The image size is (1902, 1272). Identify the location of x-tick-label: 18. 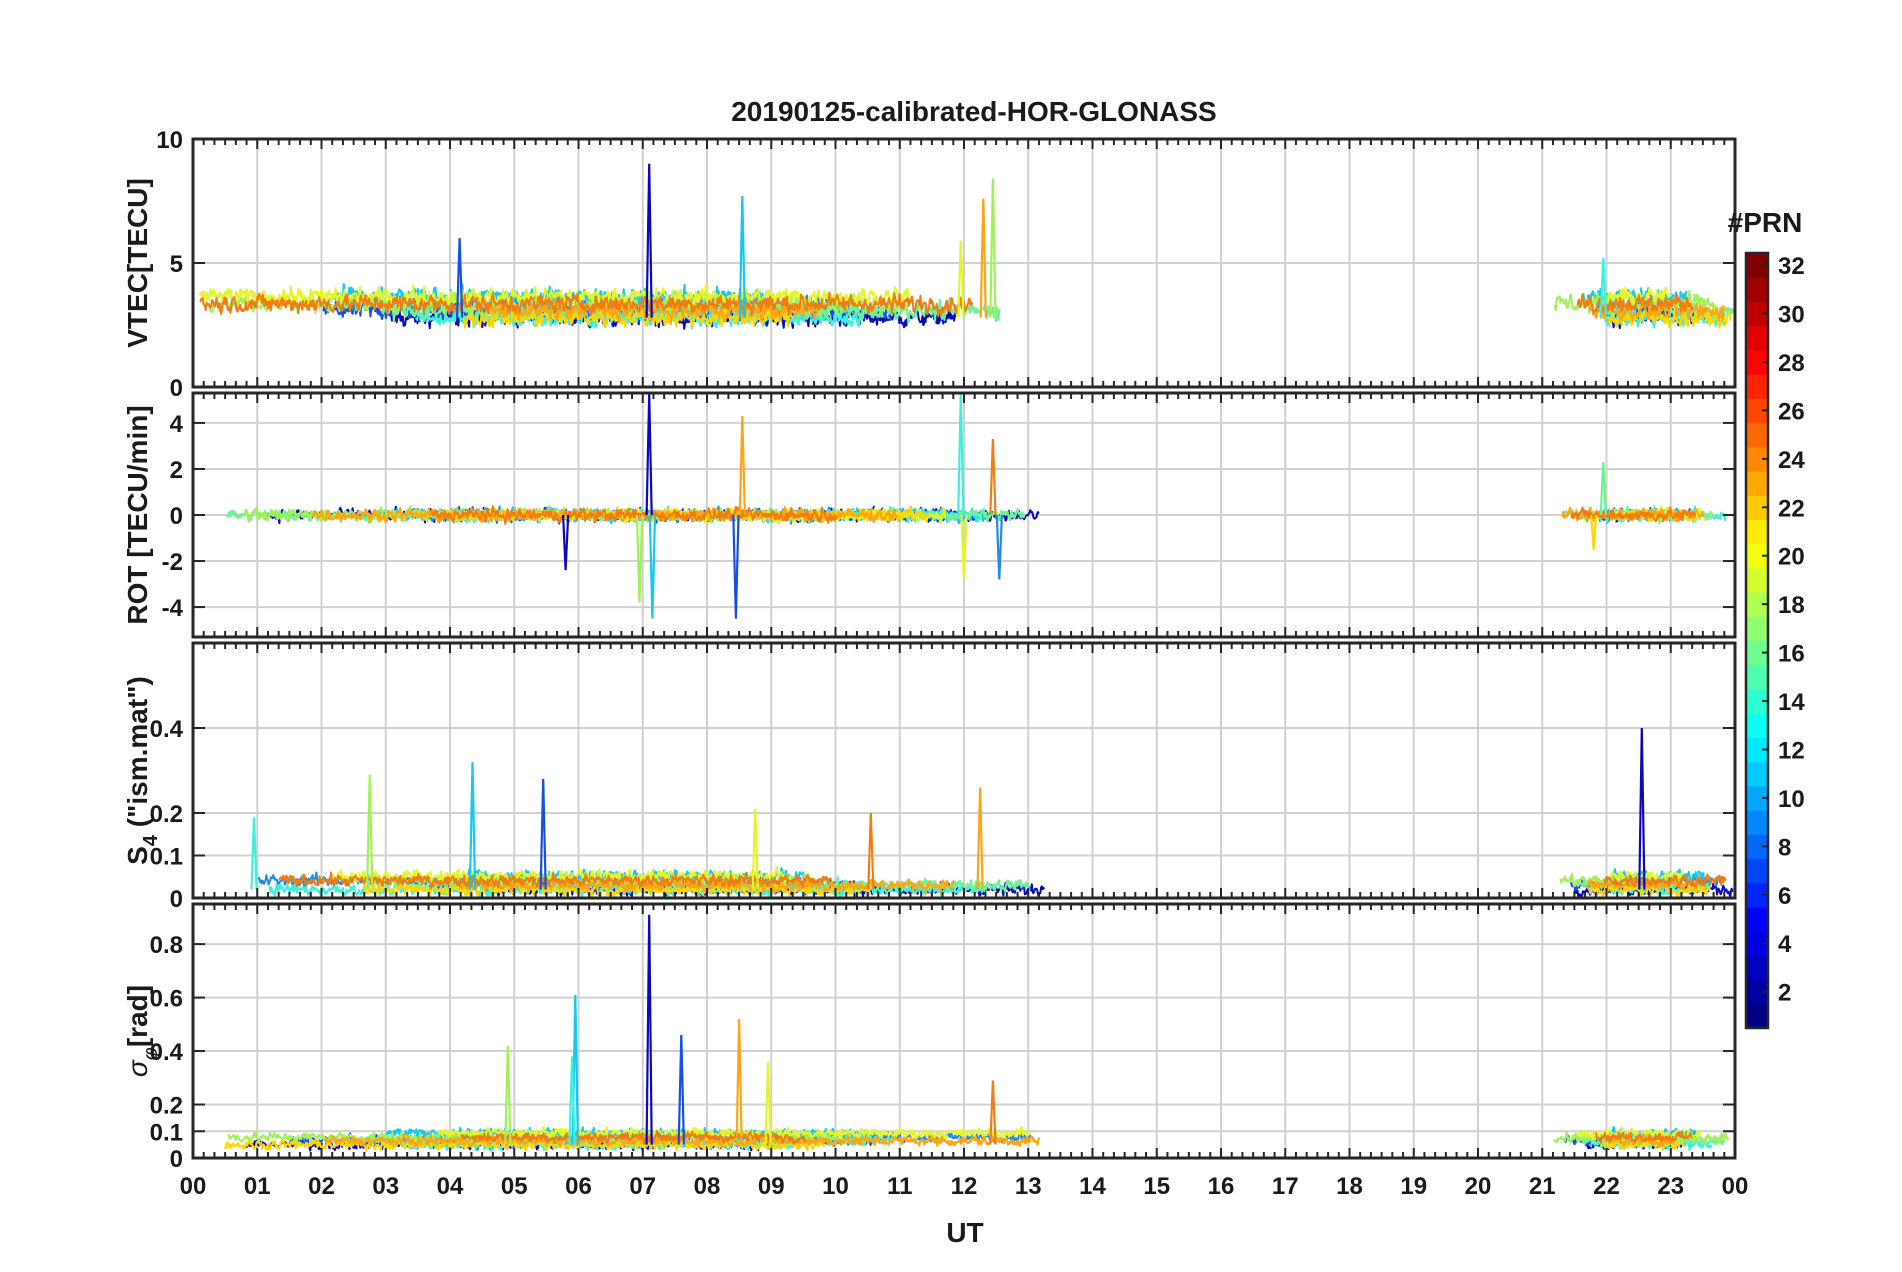
(1349, 1186).